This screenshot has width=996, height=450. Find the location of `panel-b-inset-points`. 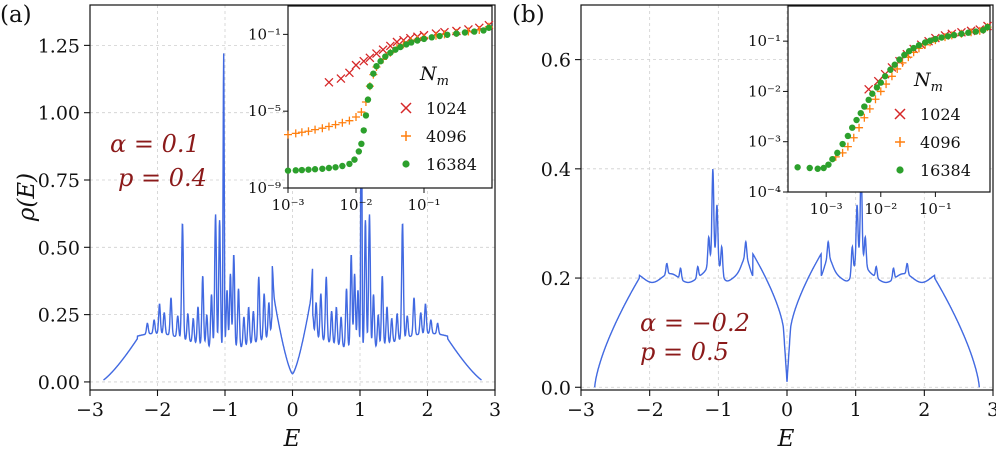

panel-b-inset-points is located at coordinates (893, 96).